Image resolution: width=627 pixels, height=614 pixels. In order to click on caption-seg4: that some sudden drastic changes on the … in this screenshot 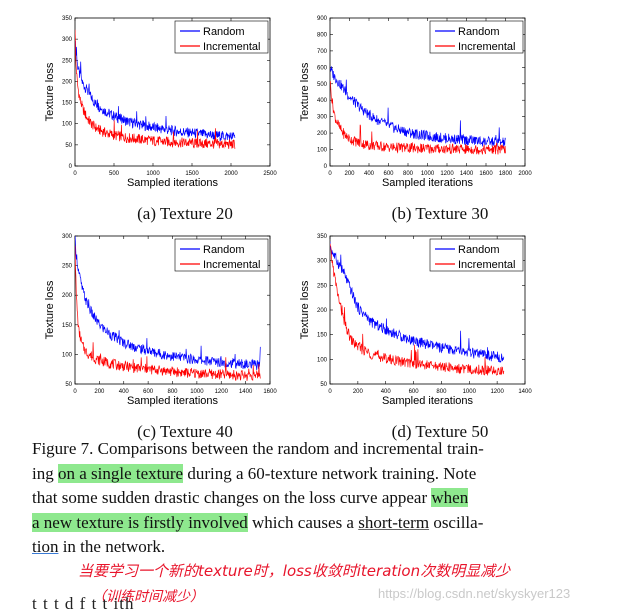, I will do `click(230, 497)`.